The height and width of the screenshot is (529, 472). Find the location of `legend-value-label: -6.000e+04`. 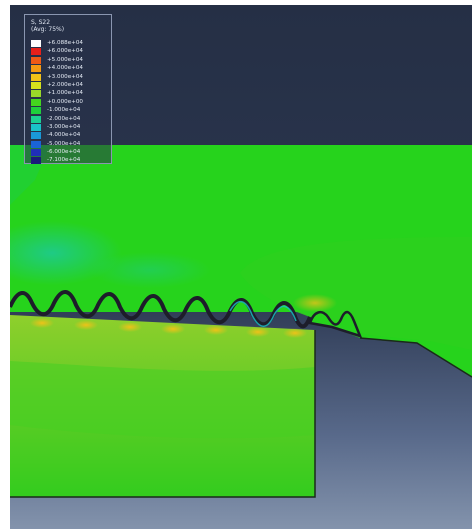

legend-value-label: -6.000e+04 is located at coordinates (64, 152).